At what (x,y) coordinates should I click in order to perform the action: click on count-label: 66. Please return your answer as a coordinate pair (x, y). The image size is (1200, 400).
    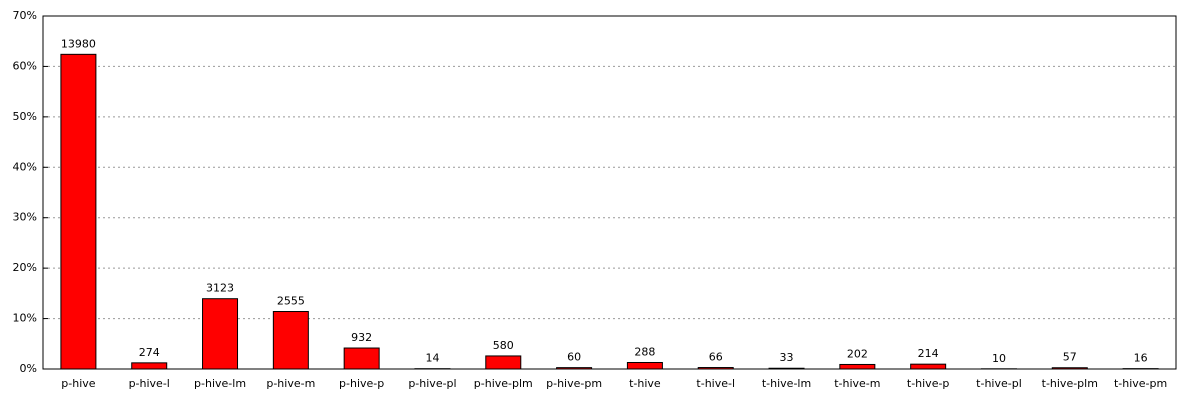
    Looking at the image, I should click on (716, 357).